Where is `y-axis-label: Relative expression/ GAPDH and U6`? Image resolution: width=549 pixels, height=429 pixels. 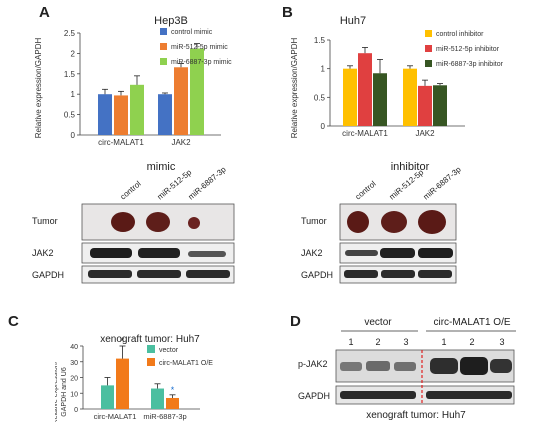 y-axis-label: Relative expression/ GAPDH and U6 is located at coordinates (61, 391).